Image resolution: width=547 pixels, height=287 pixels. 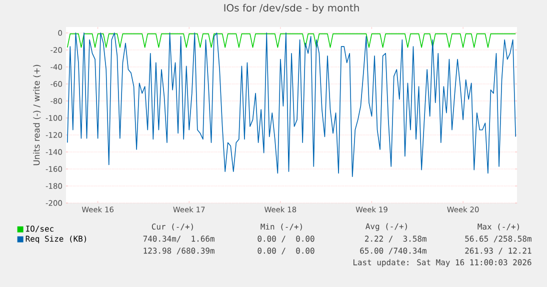 I want to click on chart-title: IOs for /dev/sde - by month, so click(x=291, y=9).